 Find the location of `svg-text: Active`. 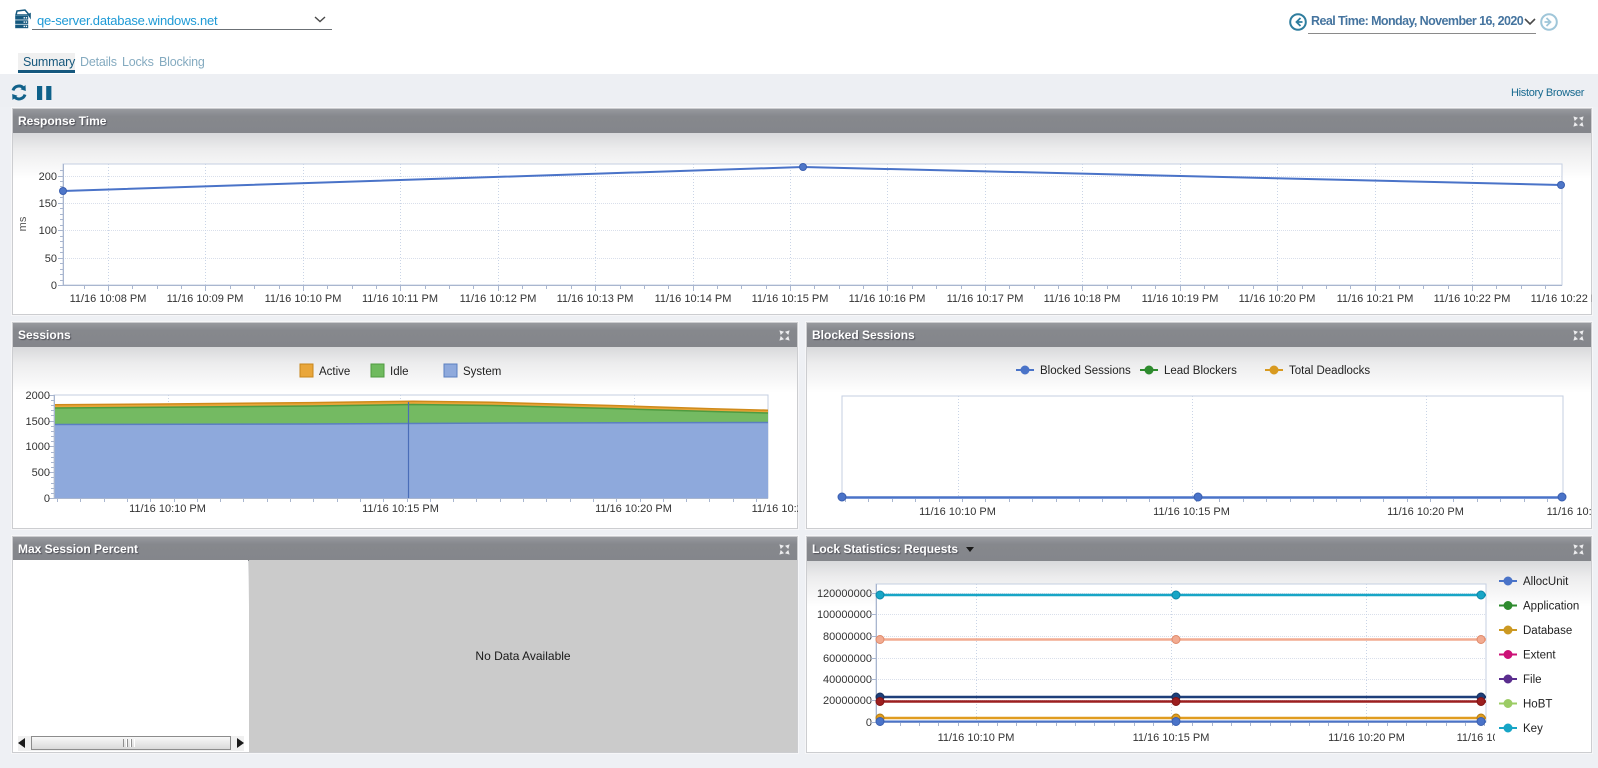

svg-text: Active is located at coordinates (334, 372).